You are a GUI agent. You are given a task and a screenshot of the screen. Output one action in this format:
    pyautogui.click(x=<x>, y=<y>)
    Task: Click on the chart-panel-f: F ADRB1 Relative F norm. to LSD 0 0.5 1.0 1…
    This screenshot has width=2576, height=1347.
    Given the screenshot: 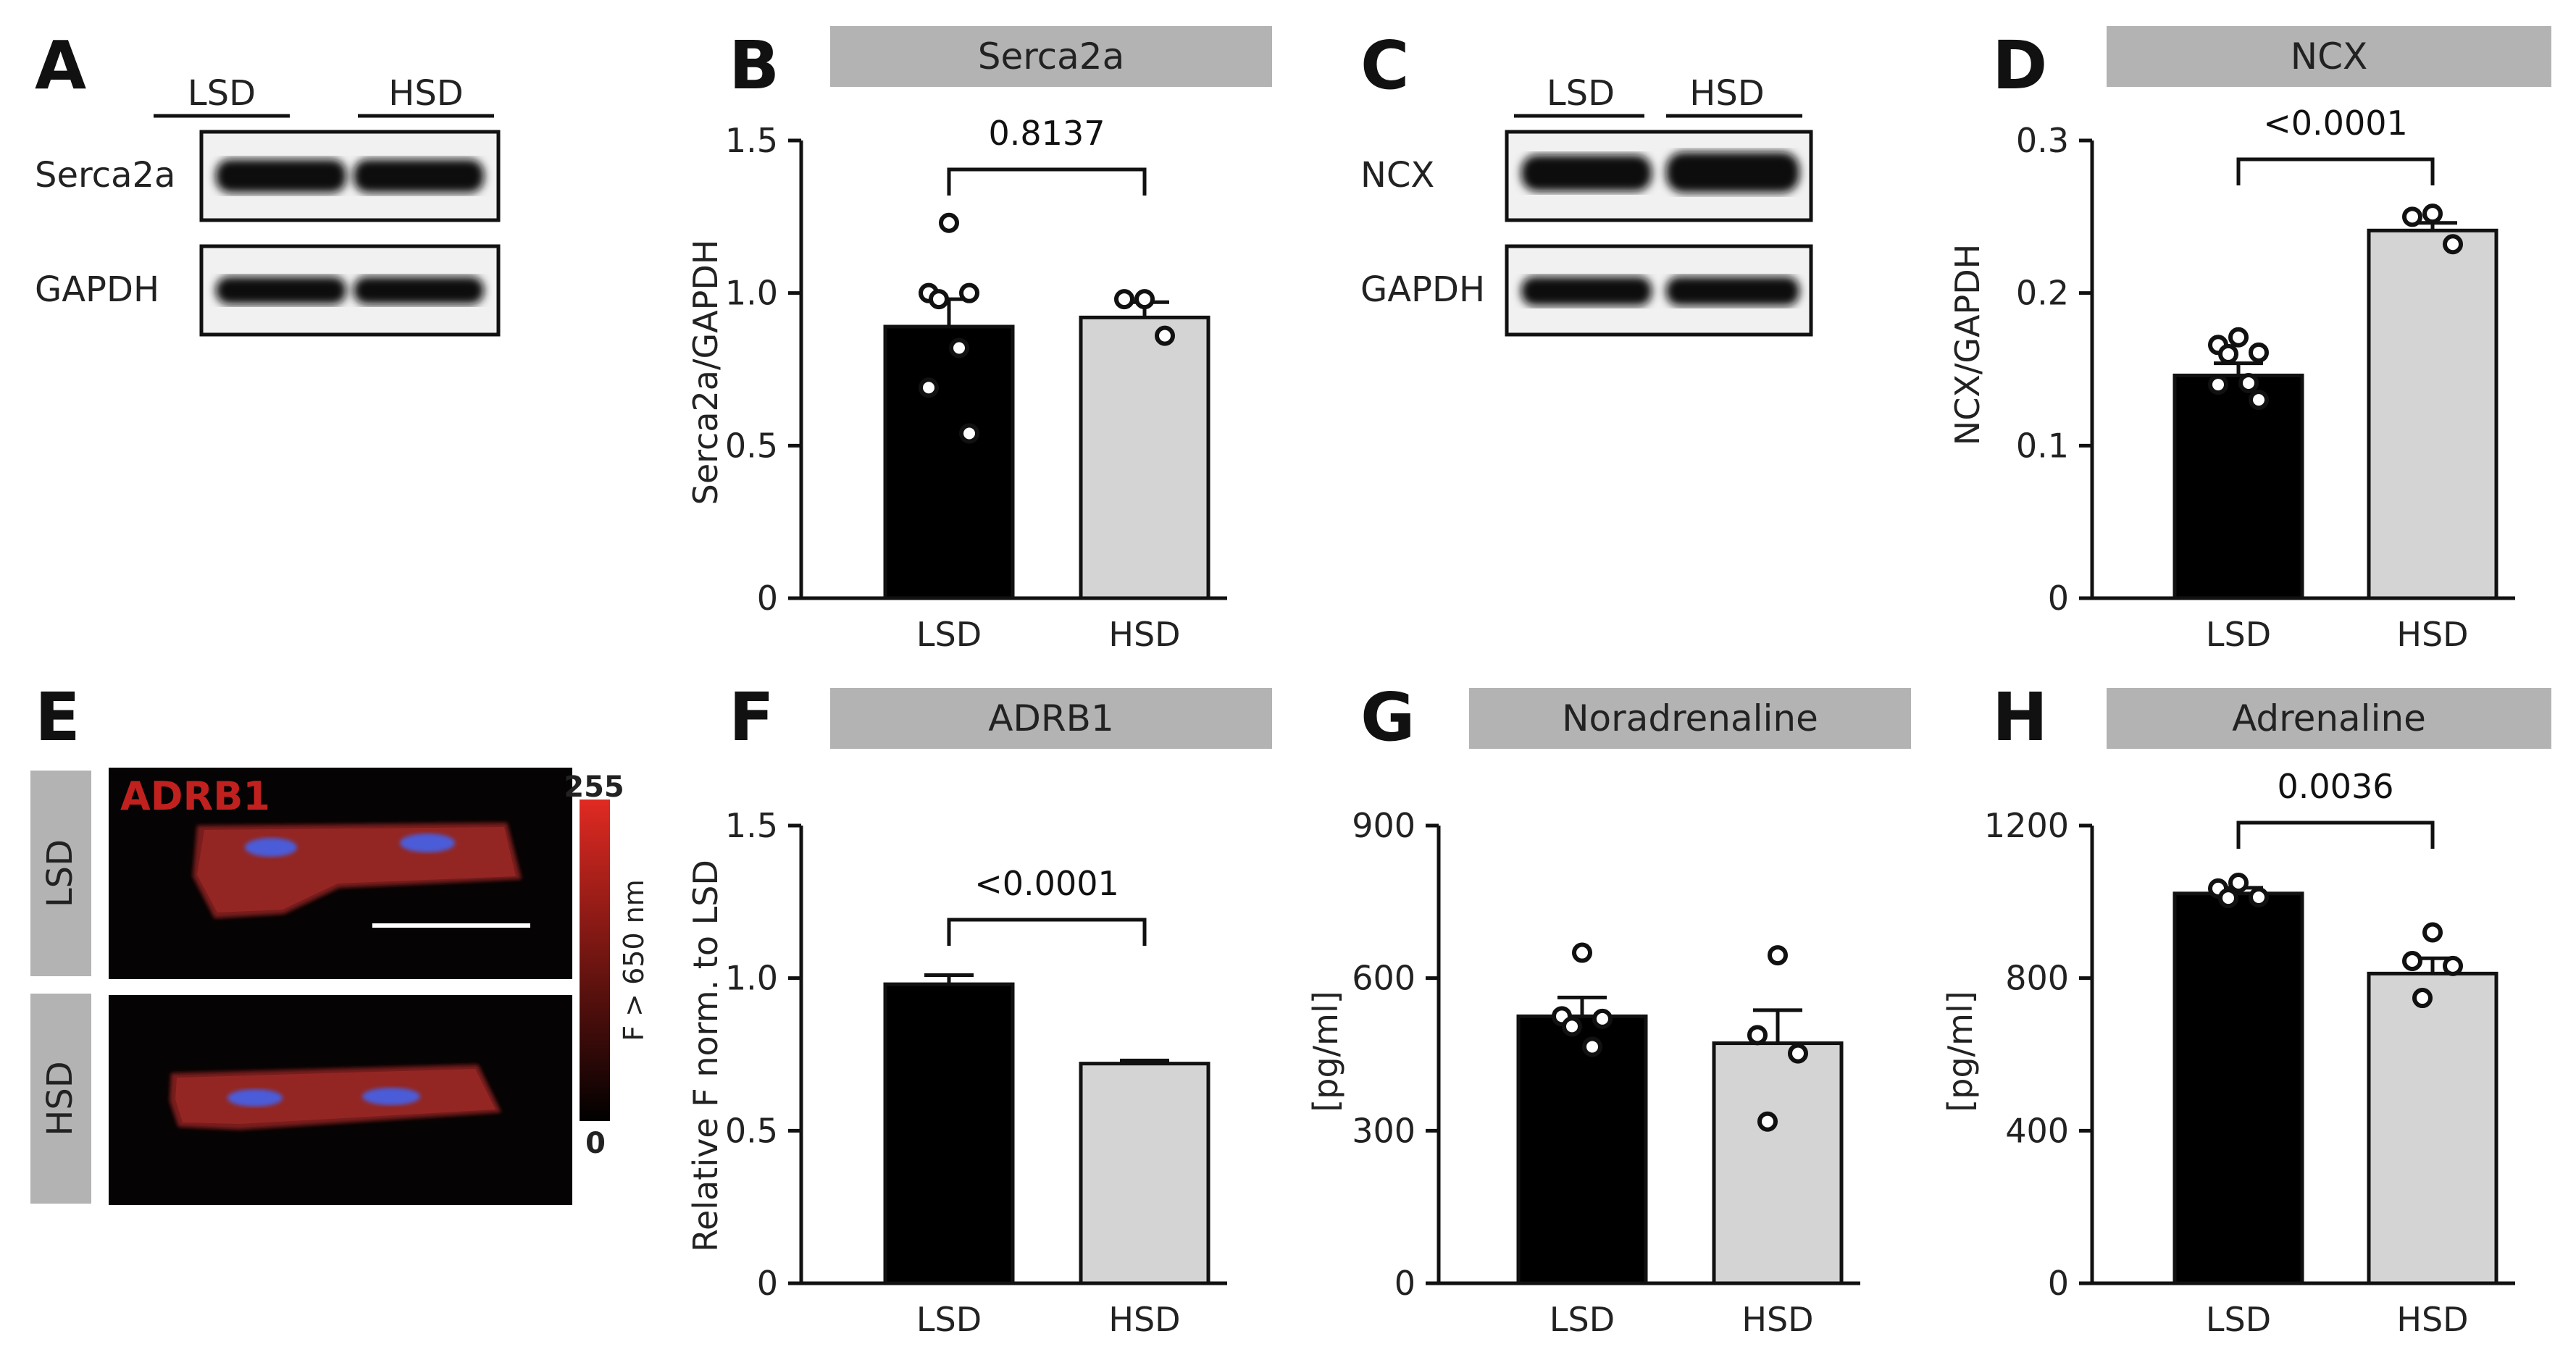 What is the action you would take?
    pyautogui.click(x=979, y=1009)
    